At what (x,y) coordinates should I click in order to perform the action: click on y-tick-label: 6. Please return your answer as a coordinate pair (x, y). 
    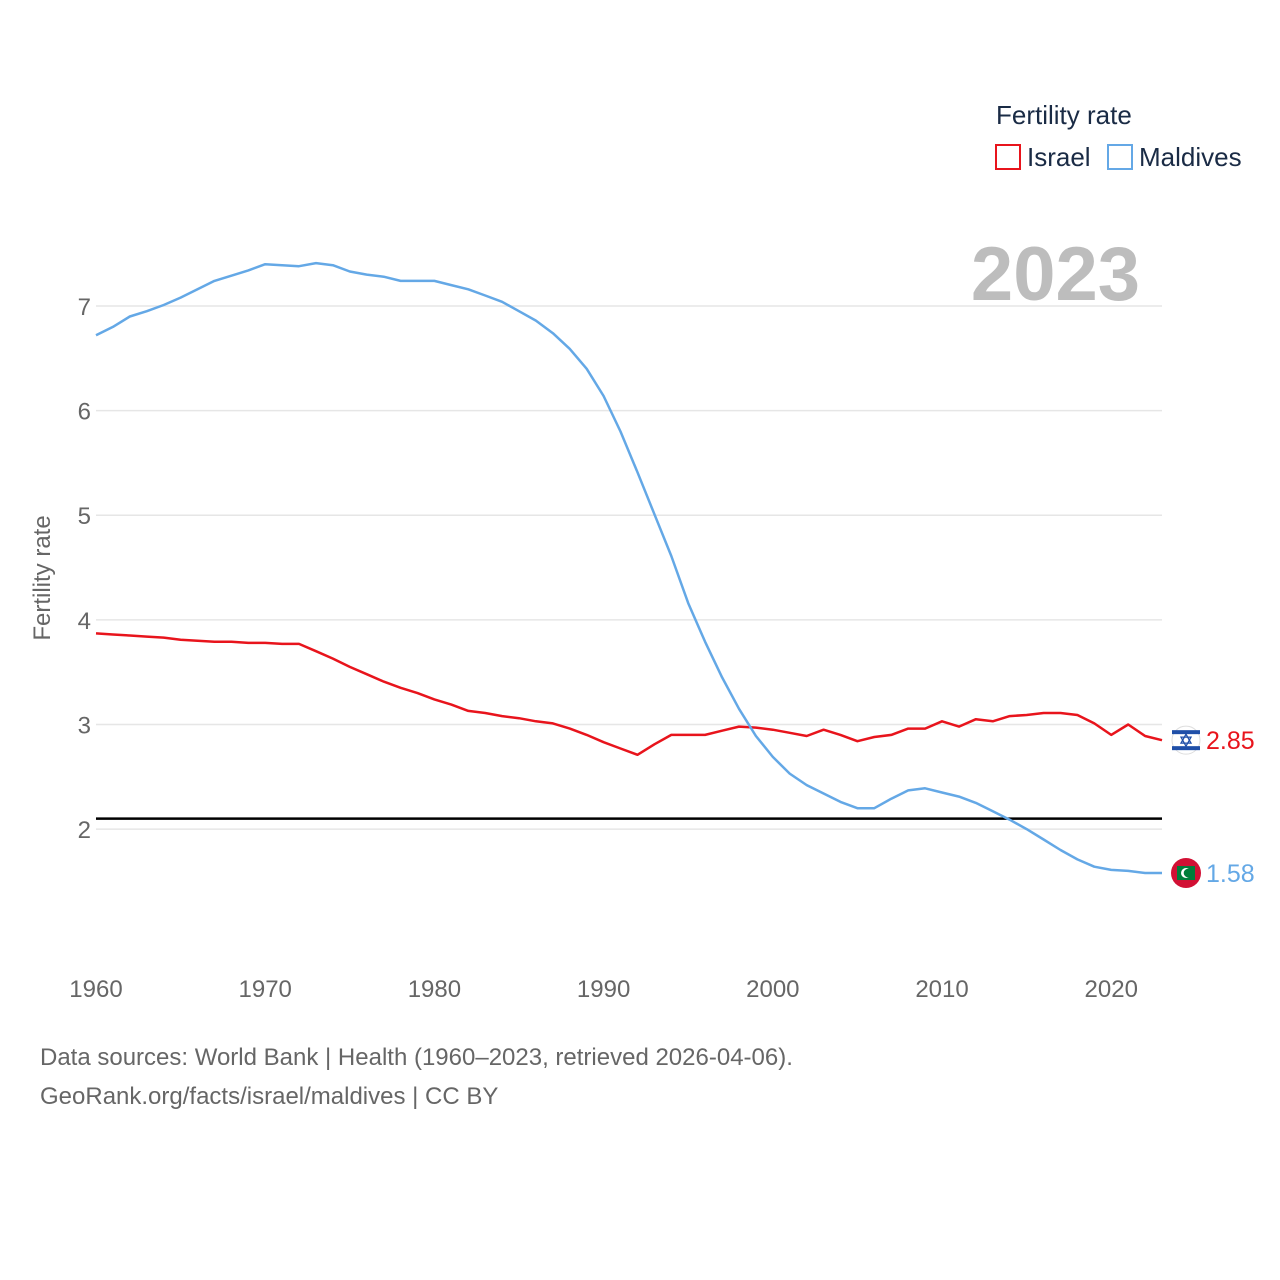
    Looking at the image, I should click on (84, 412).